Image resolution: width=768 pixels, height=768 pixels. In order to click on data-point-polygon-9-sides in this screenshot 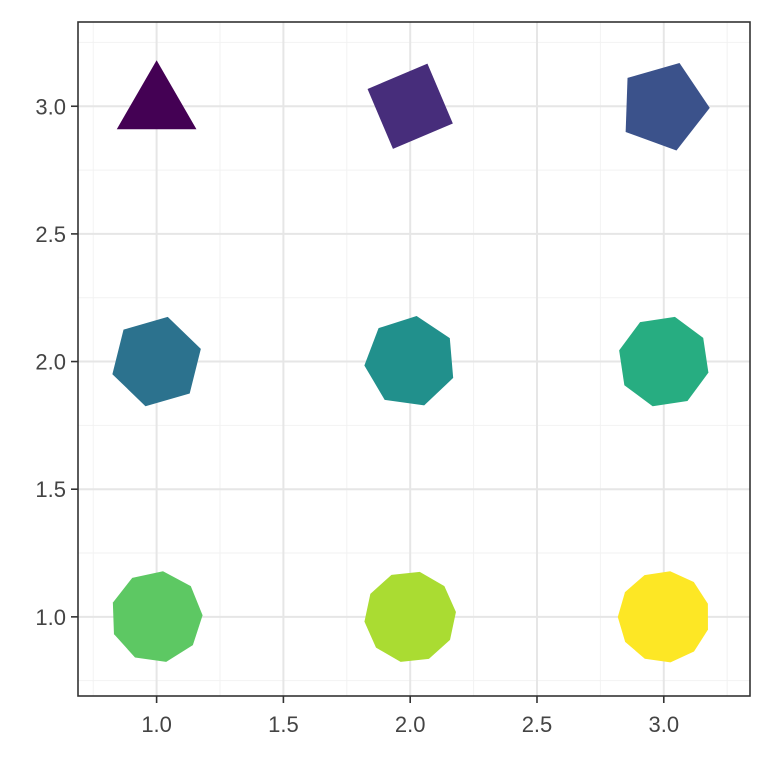, I will do `click(157, 616)`.